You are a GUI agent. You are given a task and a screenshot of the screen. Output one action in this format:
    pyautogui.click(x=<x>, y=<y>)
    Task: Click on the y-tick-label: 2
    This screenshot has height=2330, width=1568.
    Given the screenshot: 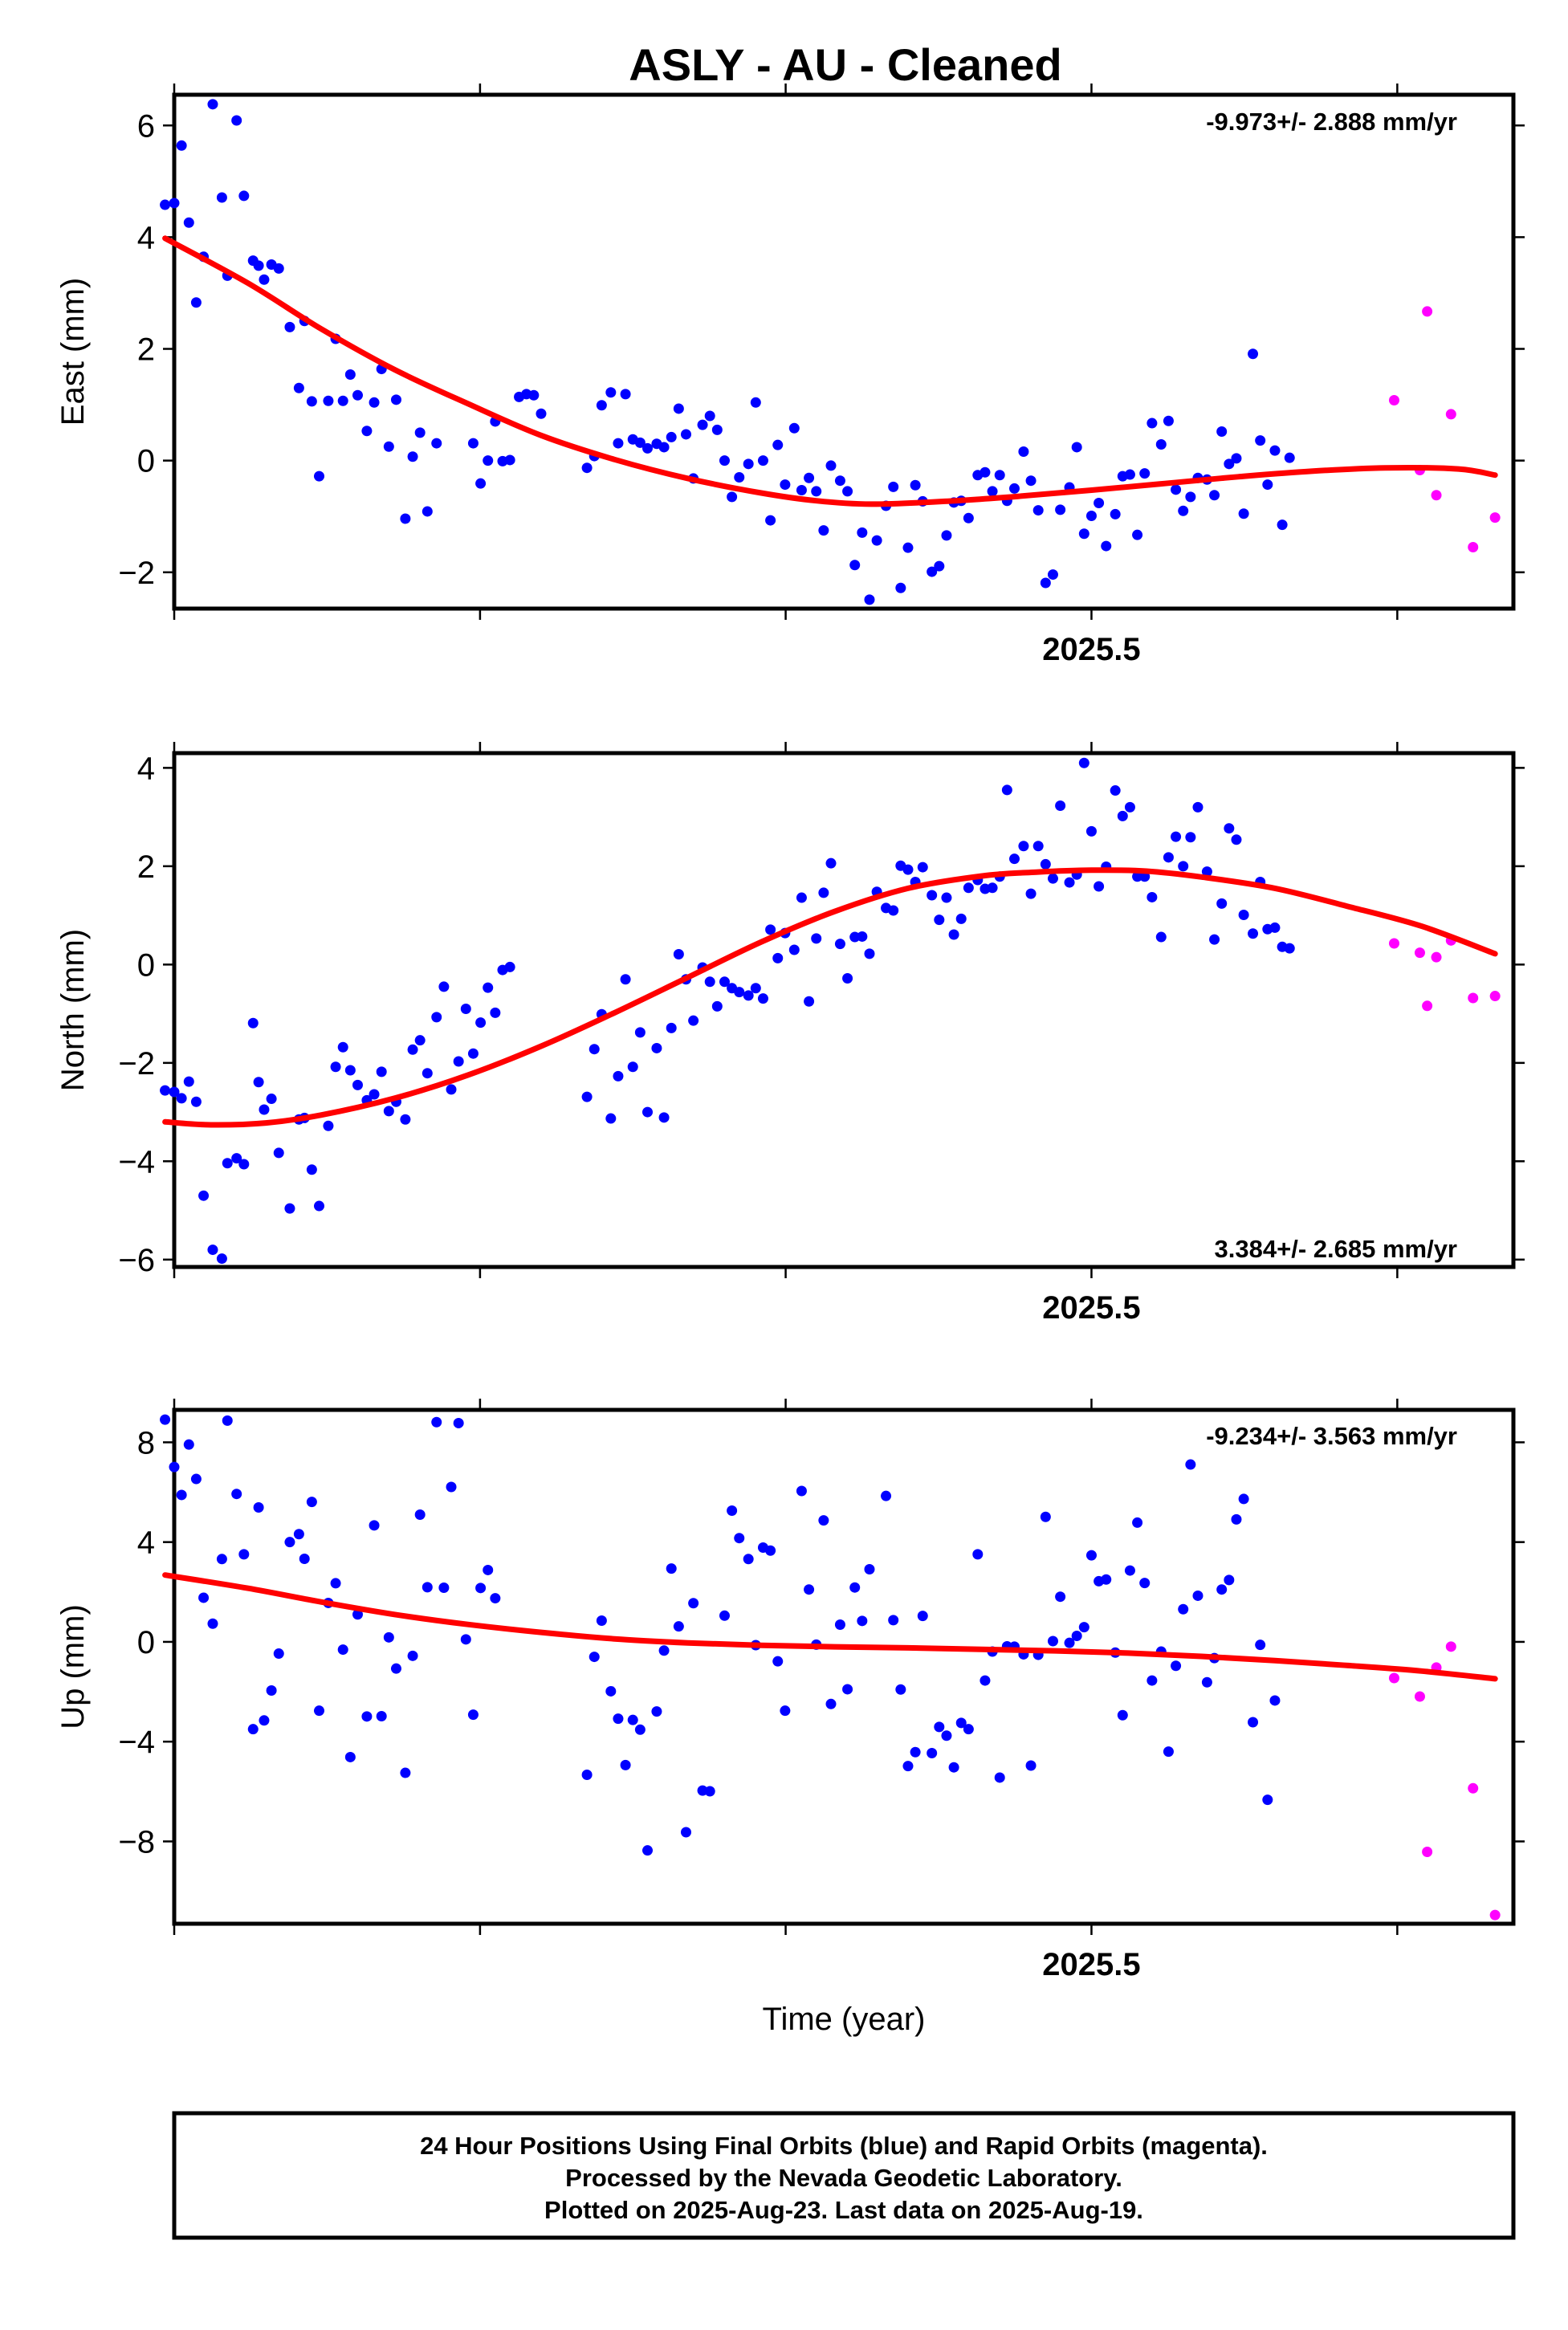 What is the action you would take?
    pyautogui.click(x=146, y=867)
    